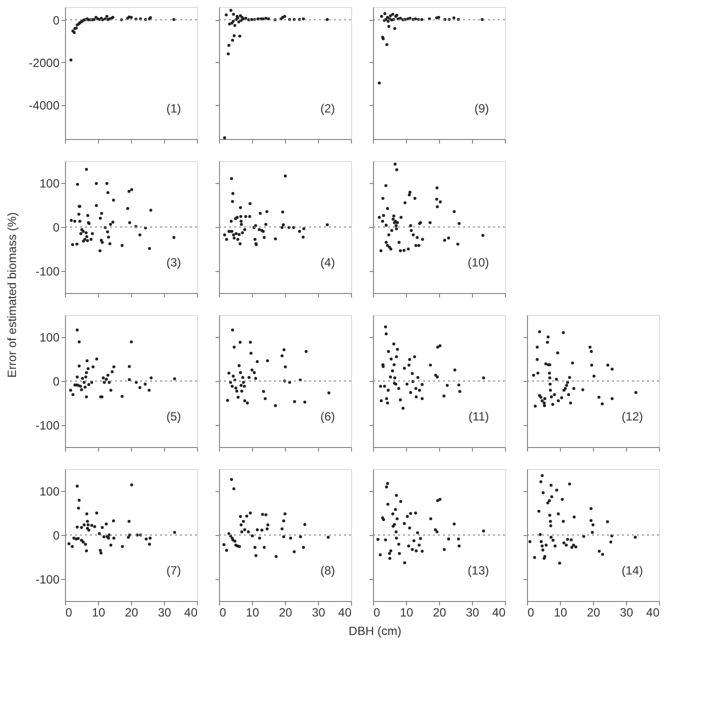  I want to click on annotation: (10), so click(478, 263).